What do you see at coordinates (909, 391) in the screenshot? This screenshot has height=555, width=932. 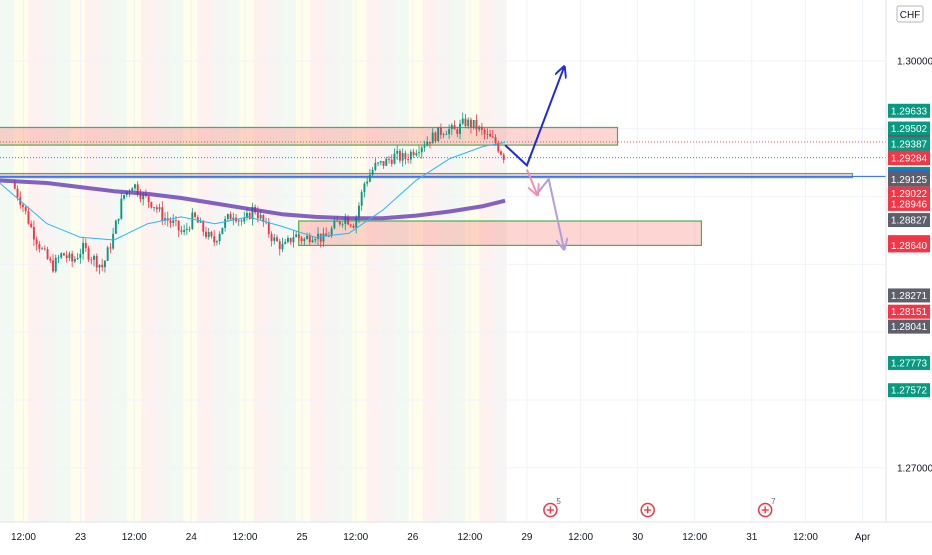 I see `price-tag-label: 1.27572` at bounding box center [909, 391].